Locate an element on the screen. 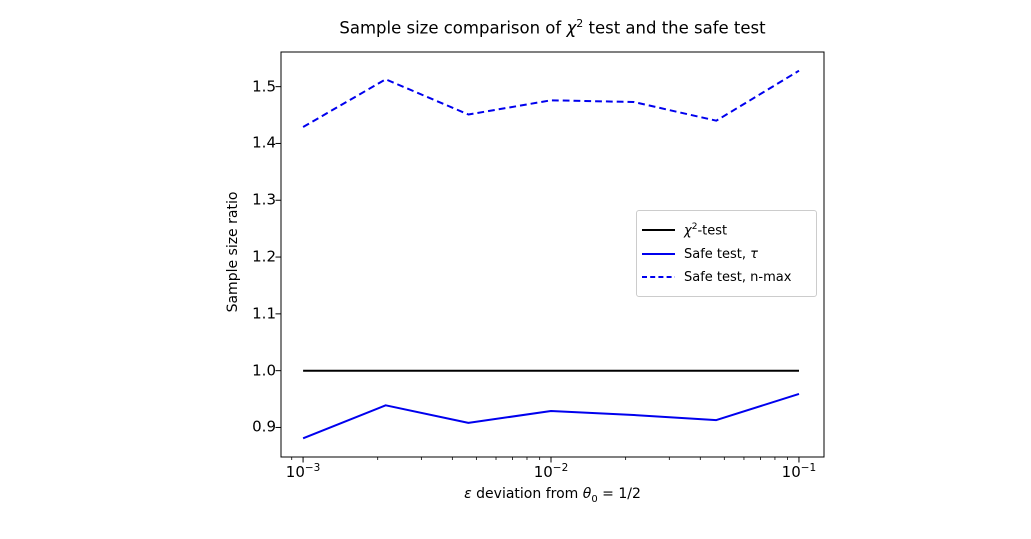 This screenshot has height=539, width=1031. legend-label: Safe test, n-max is located at coordinates (738, 277).